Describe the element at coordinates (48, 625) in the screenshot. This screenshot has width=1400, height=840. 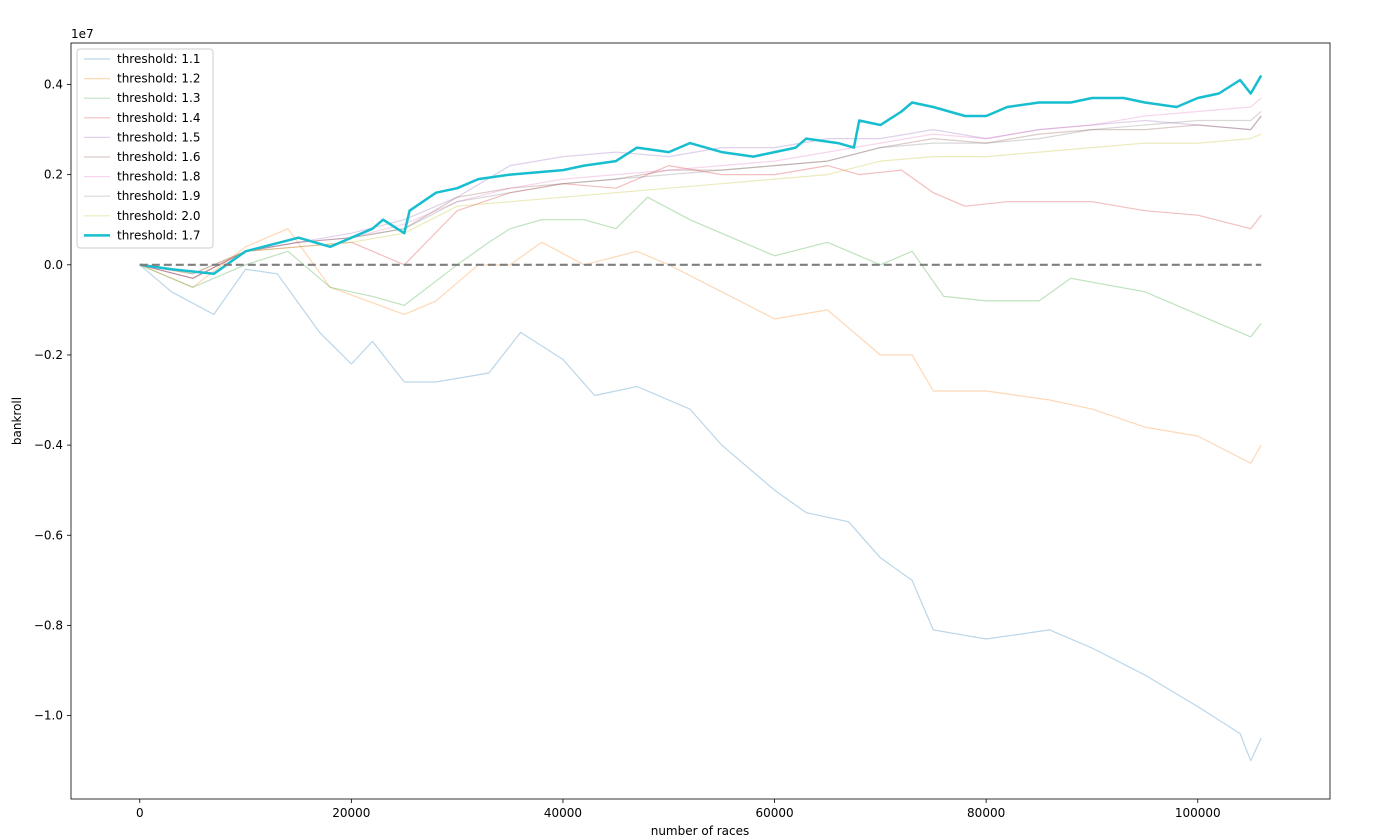
I see `y-tick-label: −0.8` at that location.